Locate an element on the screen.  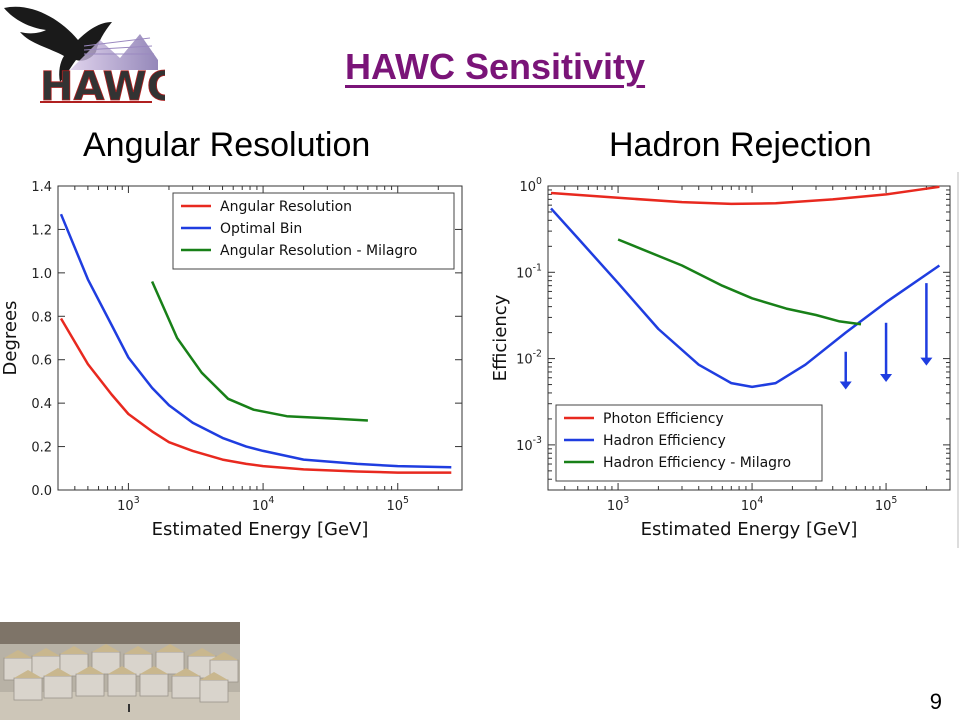
eagle-icon is located at coordinates (58, 44).